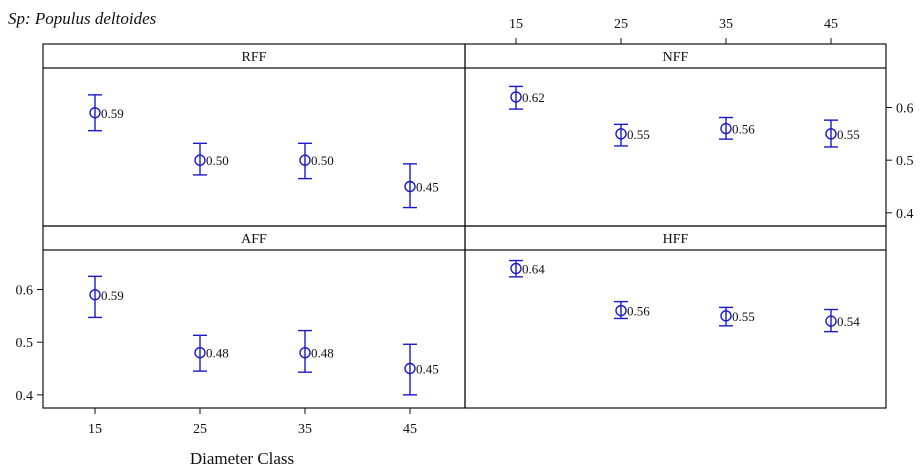 The width and height of the screenshot is (921, 470). I want to click on panel-strip-label: NFF, so click(676, 57).